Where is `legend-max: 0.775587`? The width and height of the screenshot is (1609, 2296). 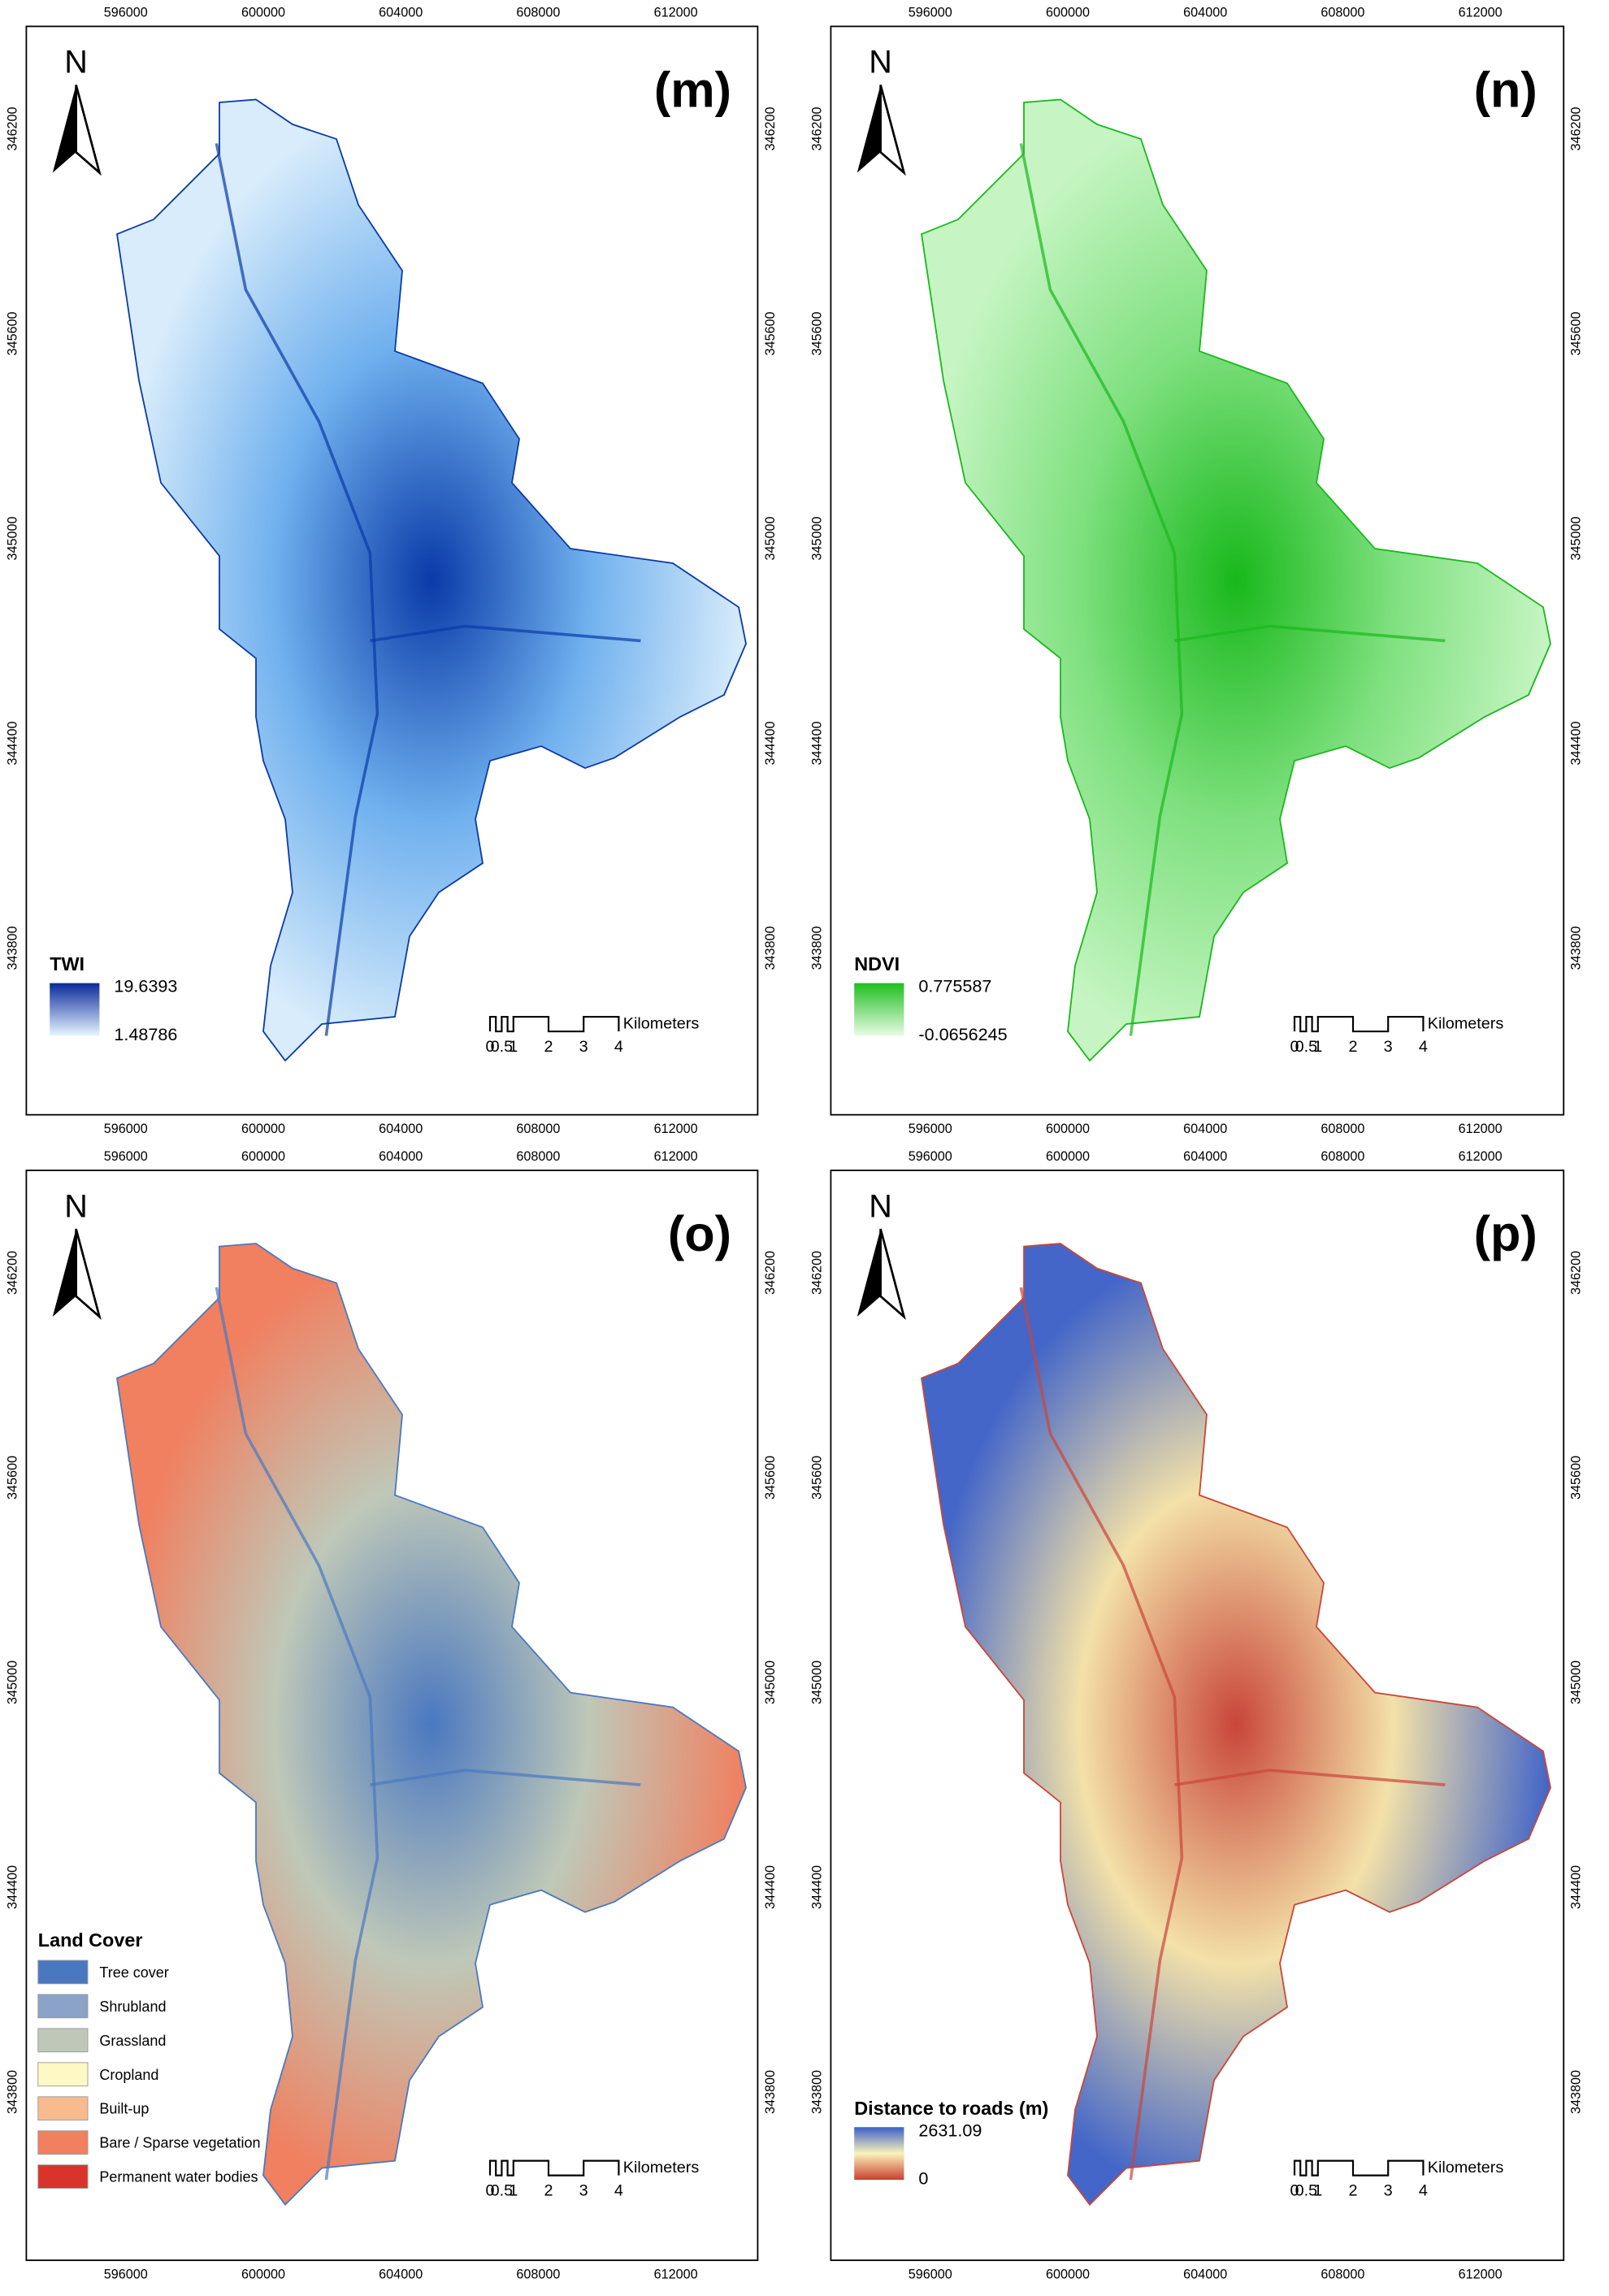
legend-max: 0.775587 is located at coordinates (954, 986).